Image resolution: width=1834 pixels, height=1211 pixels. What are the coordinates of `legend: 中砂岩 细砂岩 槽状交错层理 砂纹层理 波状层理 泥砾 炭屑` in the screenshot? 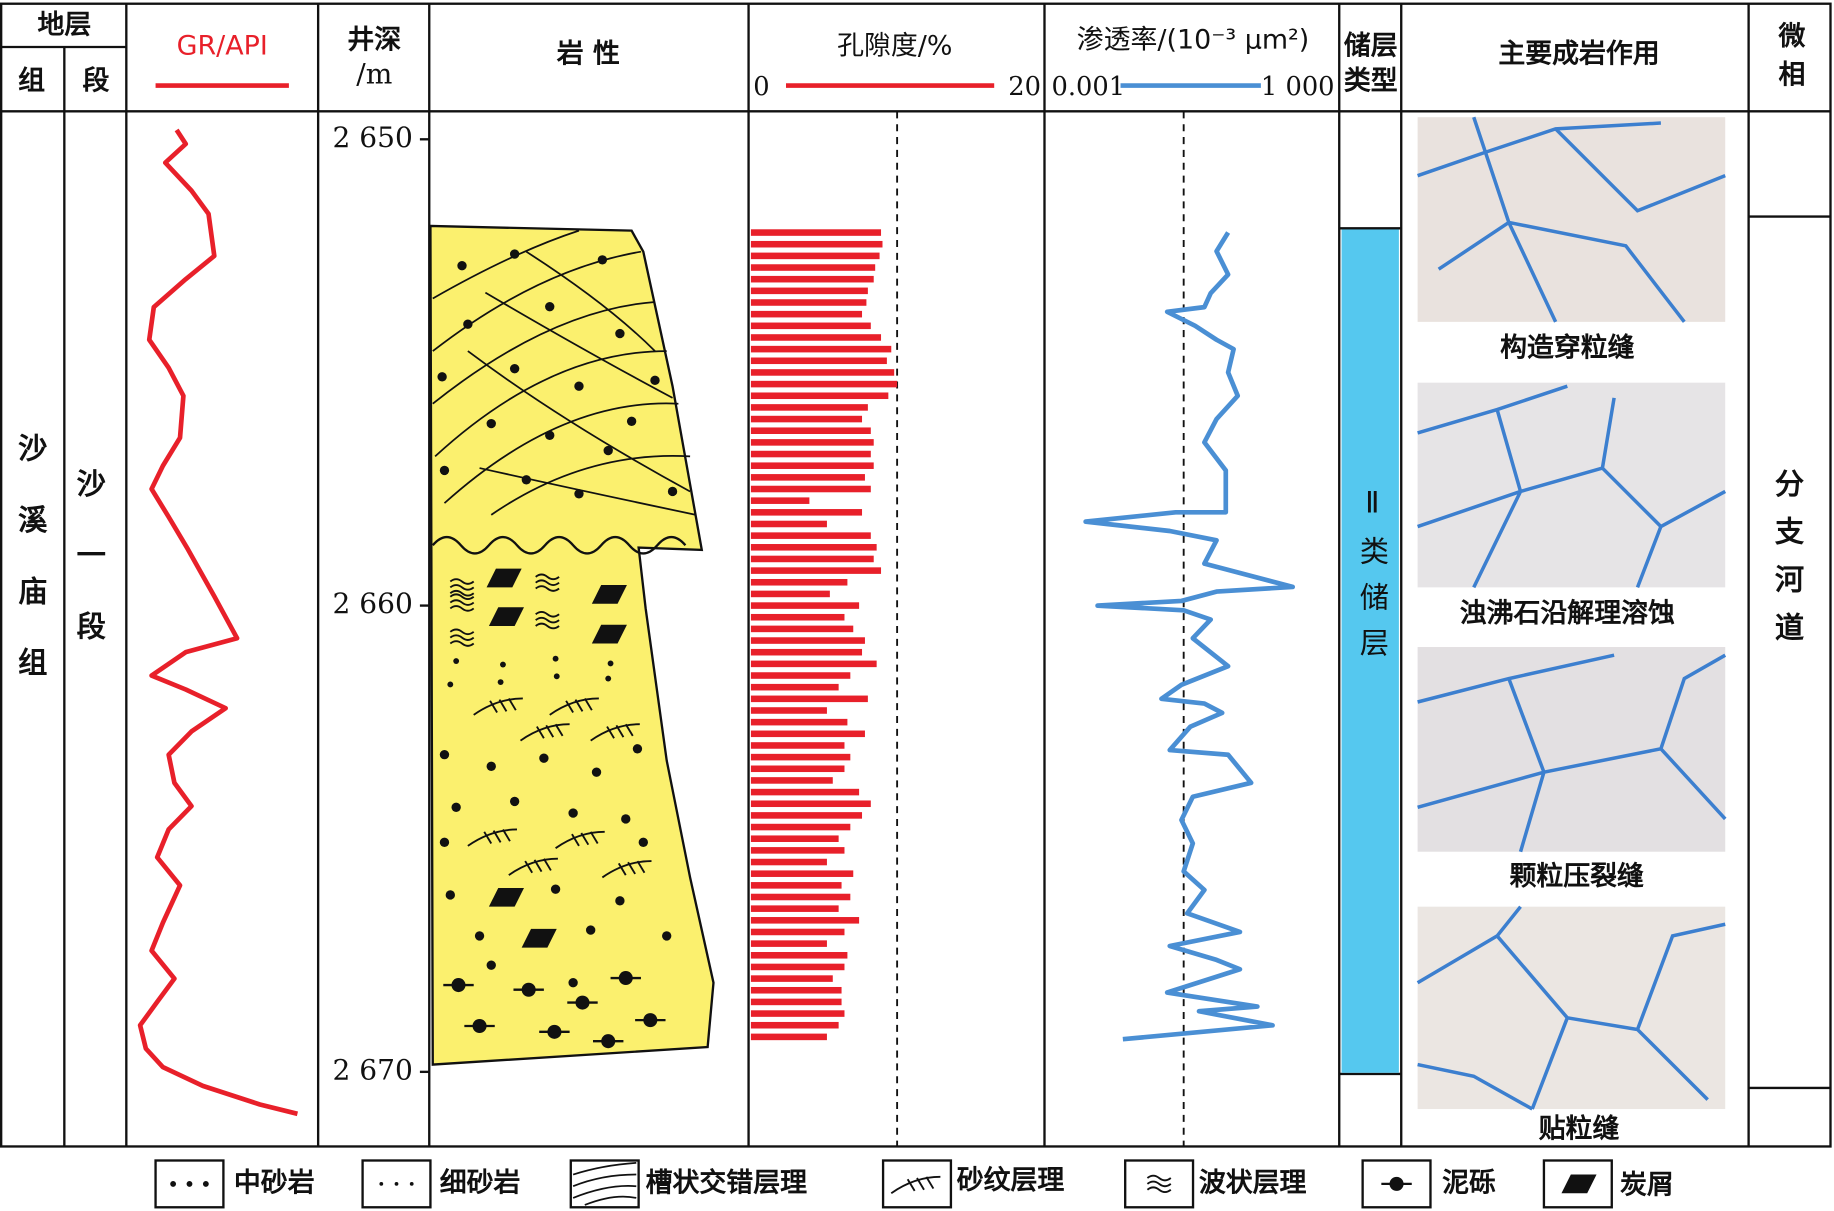 It's located at (914, 1184).